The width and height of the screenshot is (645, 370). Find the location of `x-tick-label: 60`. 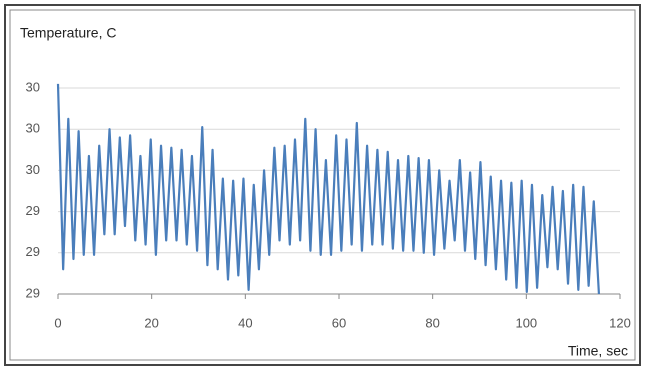

x-tick-label: 60 is located at coordinates (339, 322).